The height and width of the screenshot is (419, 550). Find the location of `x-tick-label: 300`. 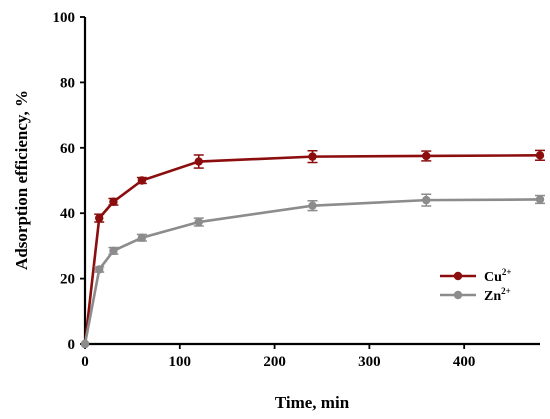

x-tick-label: 300 is located at coordinates (369, 362).